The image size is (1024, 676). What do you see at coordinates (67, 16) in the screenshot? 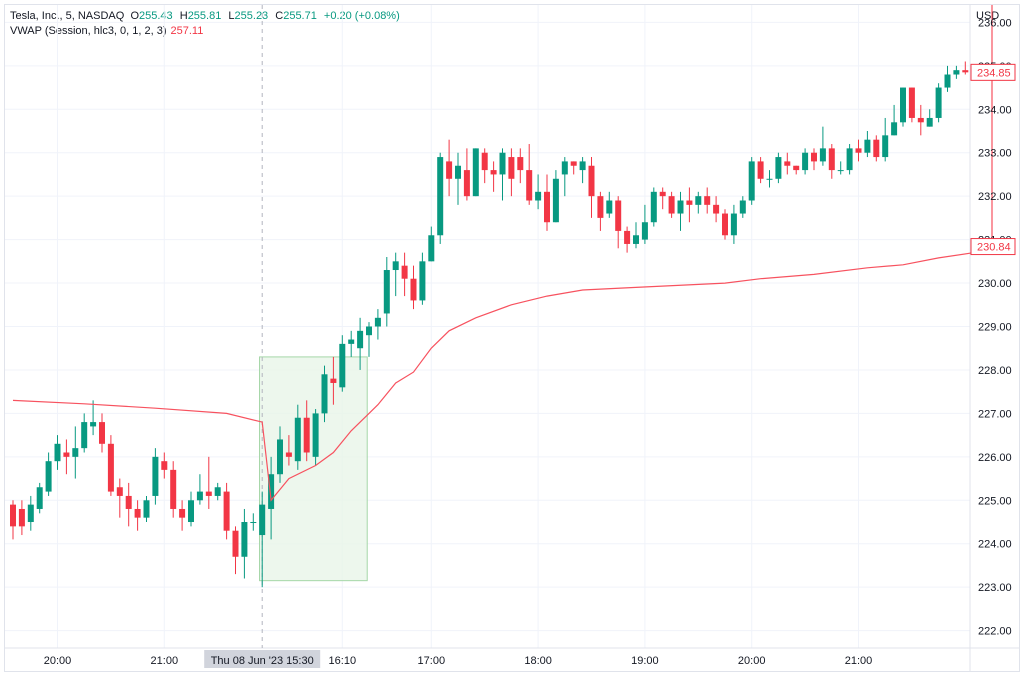
I see `symbol-label: Tesla, Inc., 5, NASDAQ` at bounding box center [67, 16].